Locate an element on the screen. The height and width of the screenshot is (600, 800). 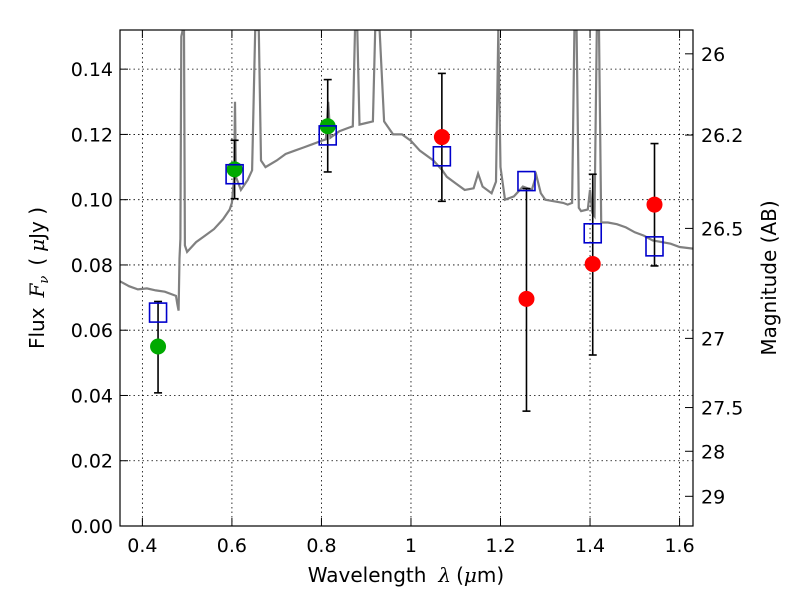
x-tick-label: 0.8 is located at coordinates (321, 546).